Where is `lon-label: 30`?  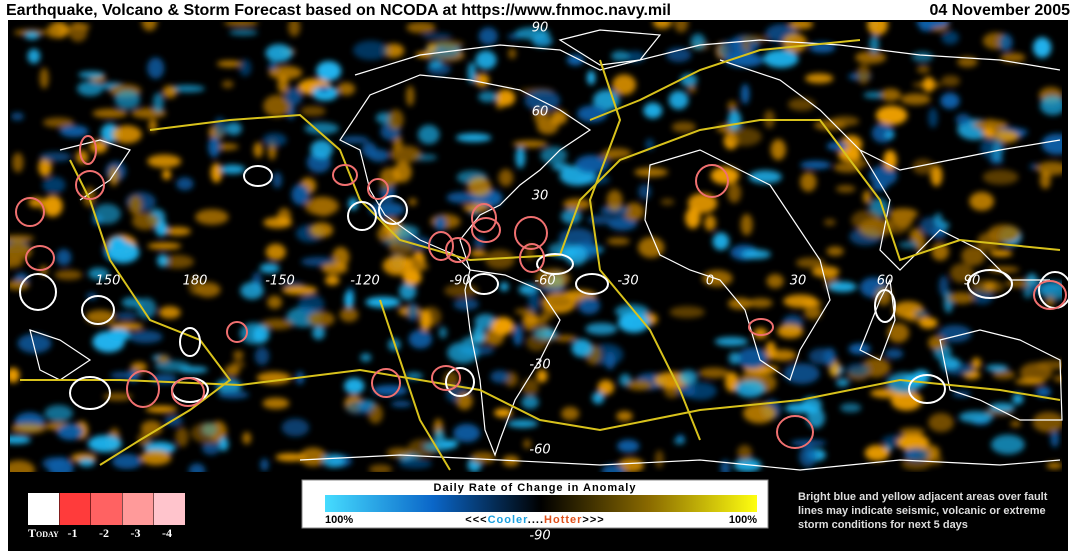
lon-label: 30 is located at coordinates (798, 281).